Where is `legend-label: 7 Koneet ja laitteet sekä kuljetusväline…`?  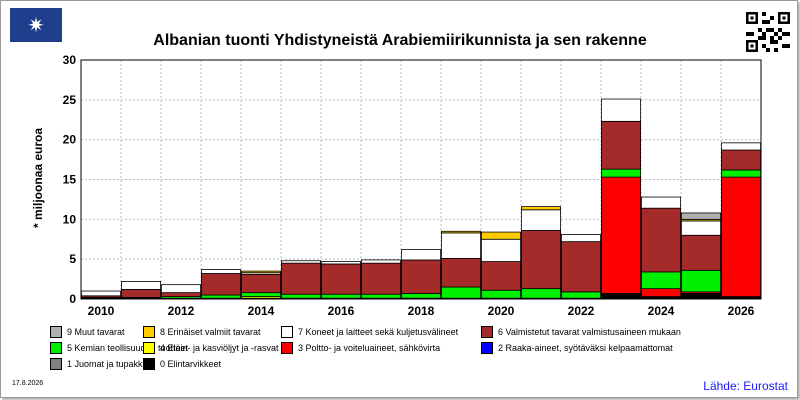 legend-label: 7 Koneet ja laitteet sekä kuljetusväline… is located at coordinates (378, 332).